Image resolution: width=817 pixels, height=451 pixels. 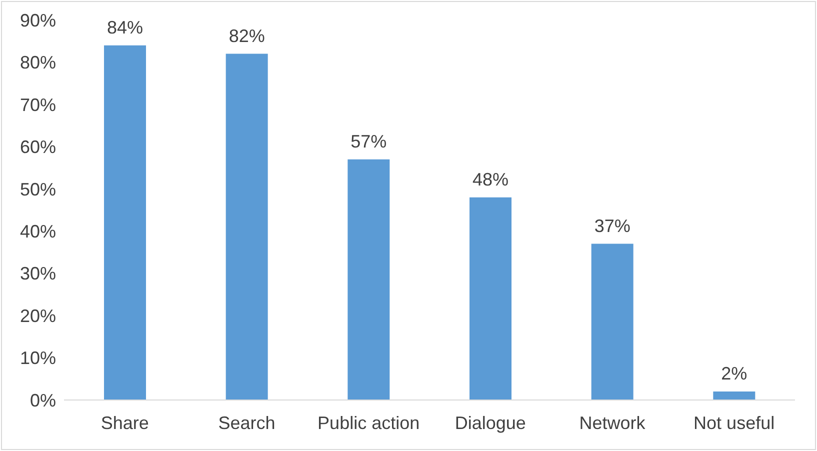 What do you see at coordinates (38, 20) in the screenshot?
I see `y-tick-label: 90%` at bounding box center [38, 20].